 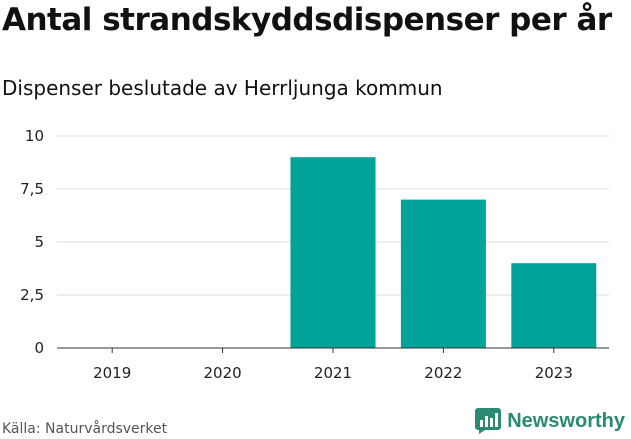 What do you see at coordinates (307, 20) in the screenshot?
I see `chart-title: Antal strandskyddsdispenser per år` at bounding box center [307, 20].